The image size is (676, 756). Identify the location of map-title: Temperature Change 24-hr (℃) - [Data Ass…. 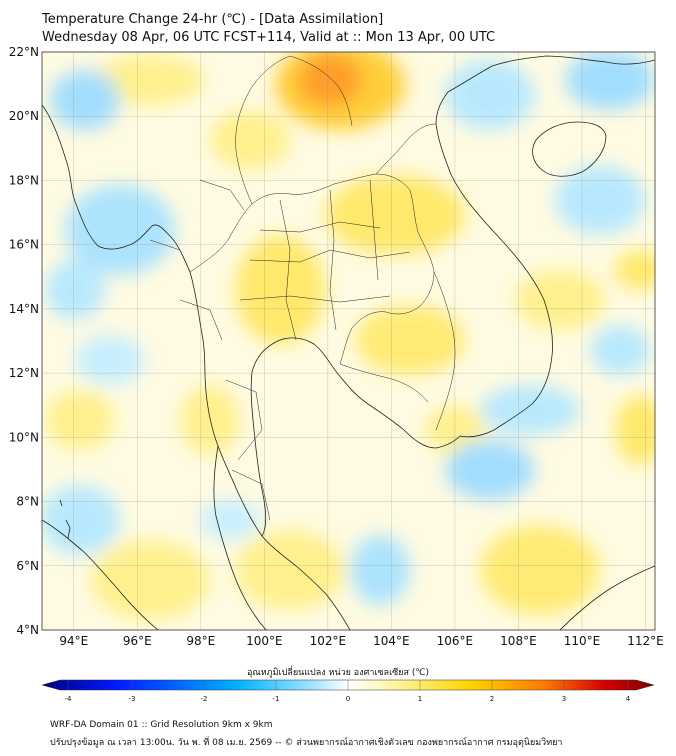
(213, 19).